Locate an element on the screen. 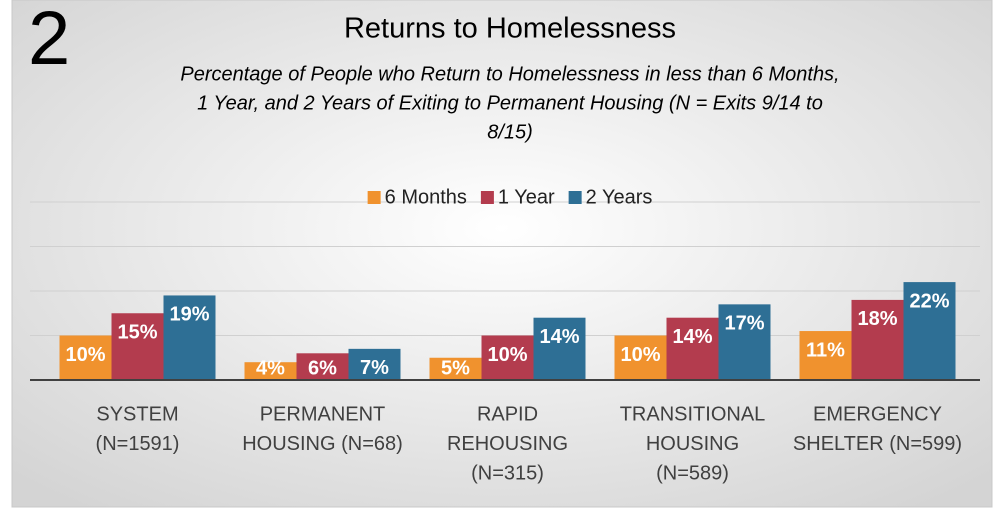 The height and width of the screenshot is (513, 1004). data-label: 15% is located at coordinates (137, 333).